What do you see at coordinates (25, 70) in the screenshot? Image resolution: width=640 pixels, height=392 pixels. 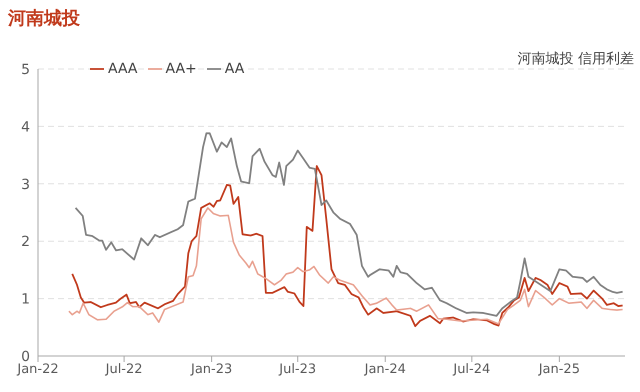 I see `y-tick-label: 5` at bounding box center [25, 70].